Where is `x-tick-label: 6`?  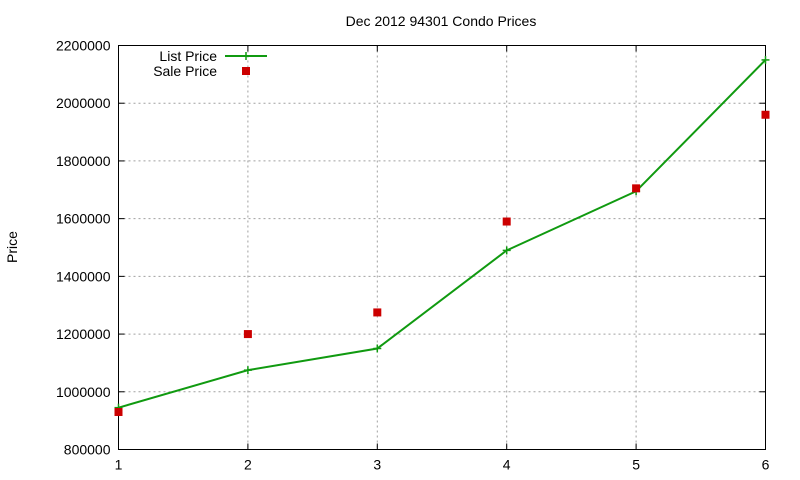 x-tick-label: 6 is located at coordinates (766, 465).